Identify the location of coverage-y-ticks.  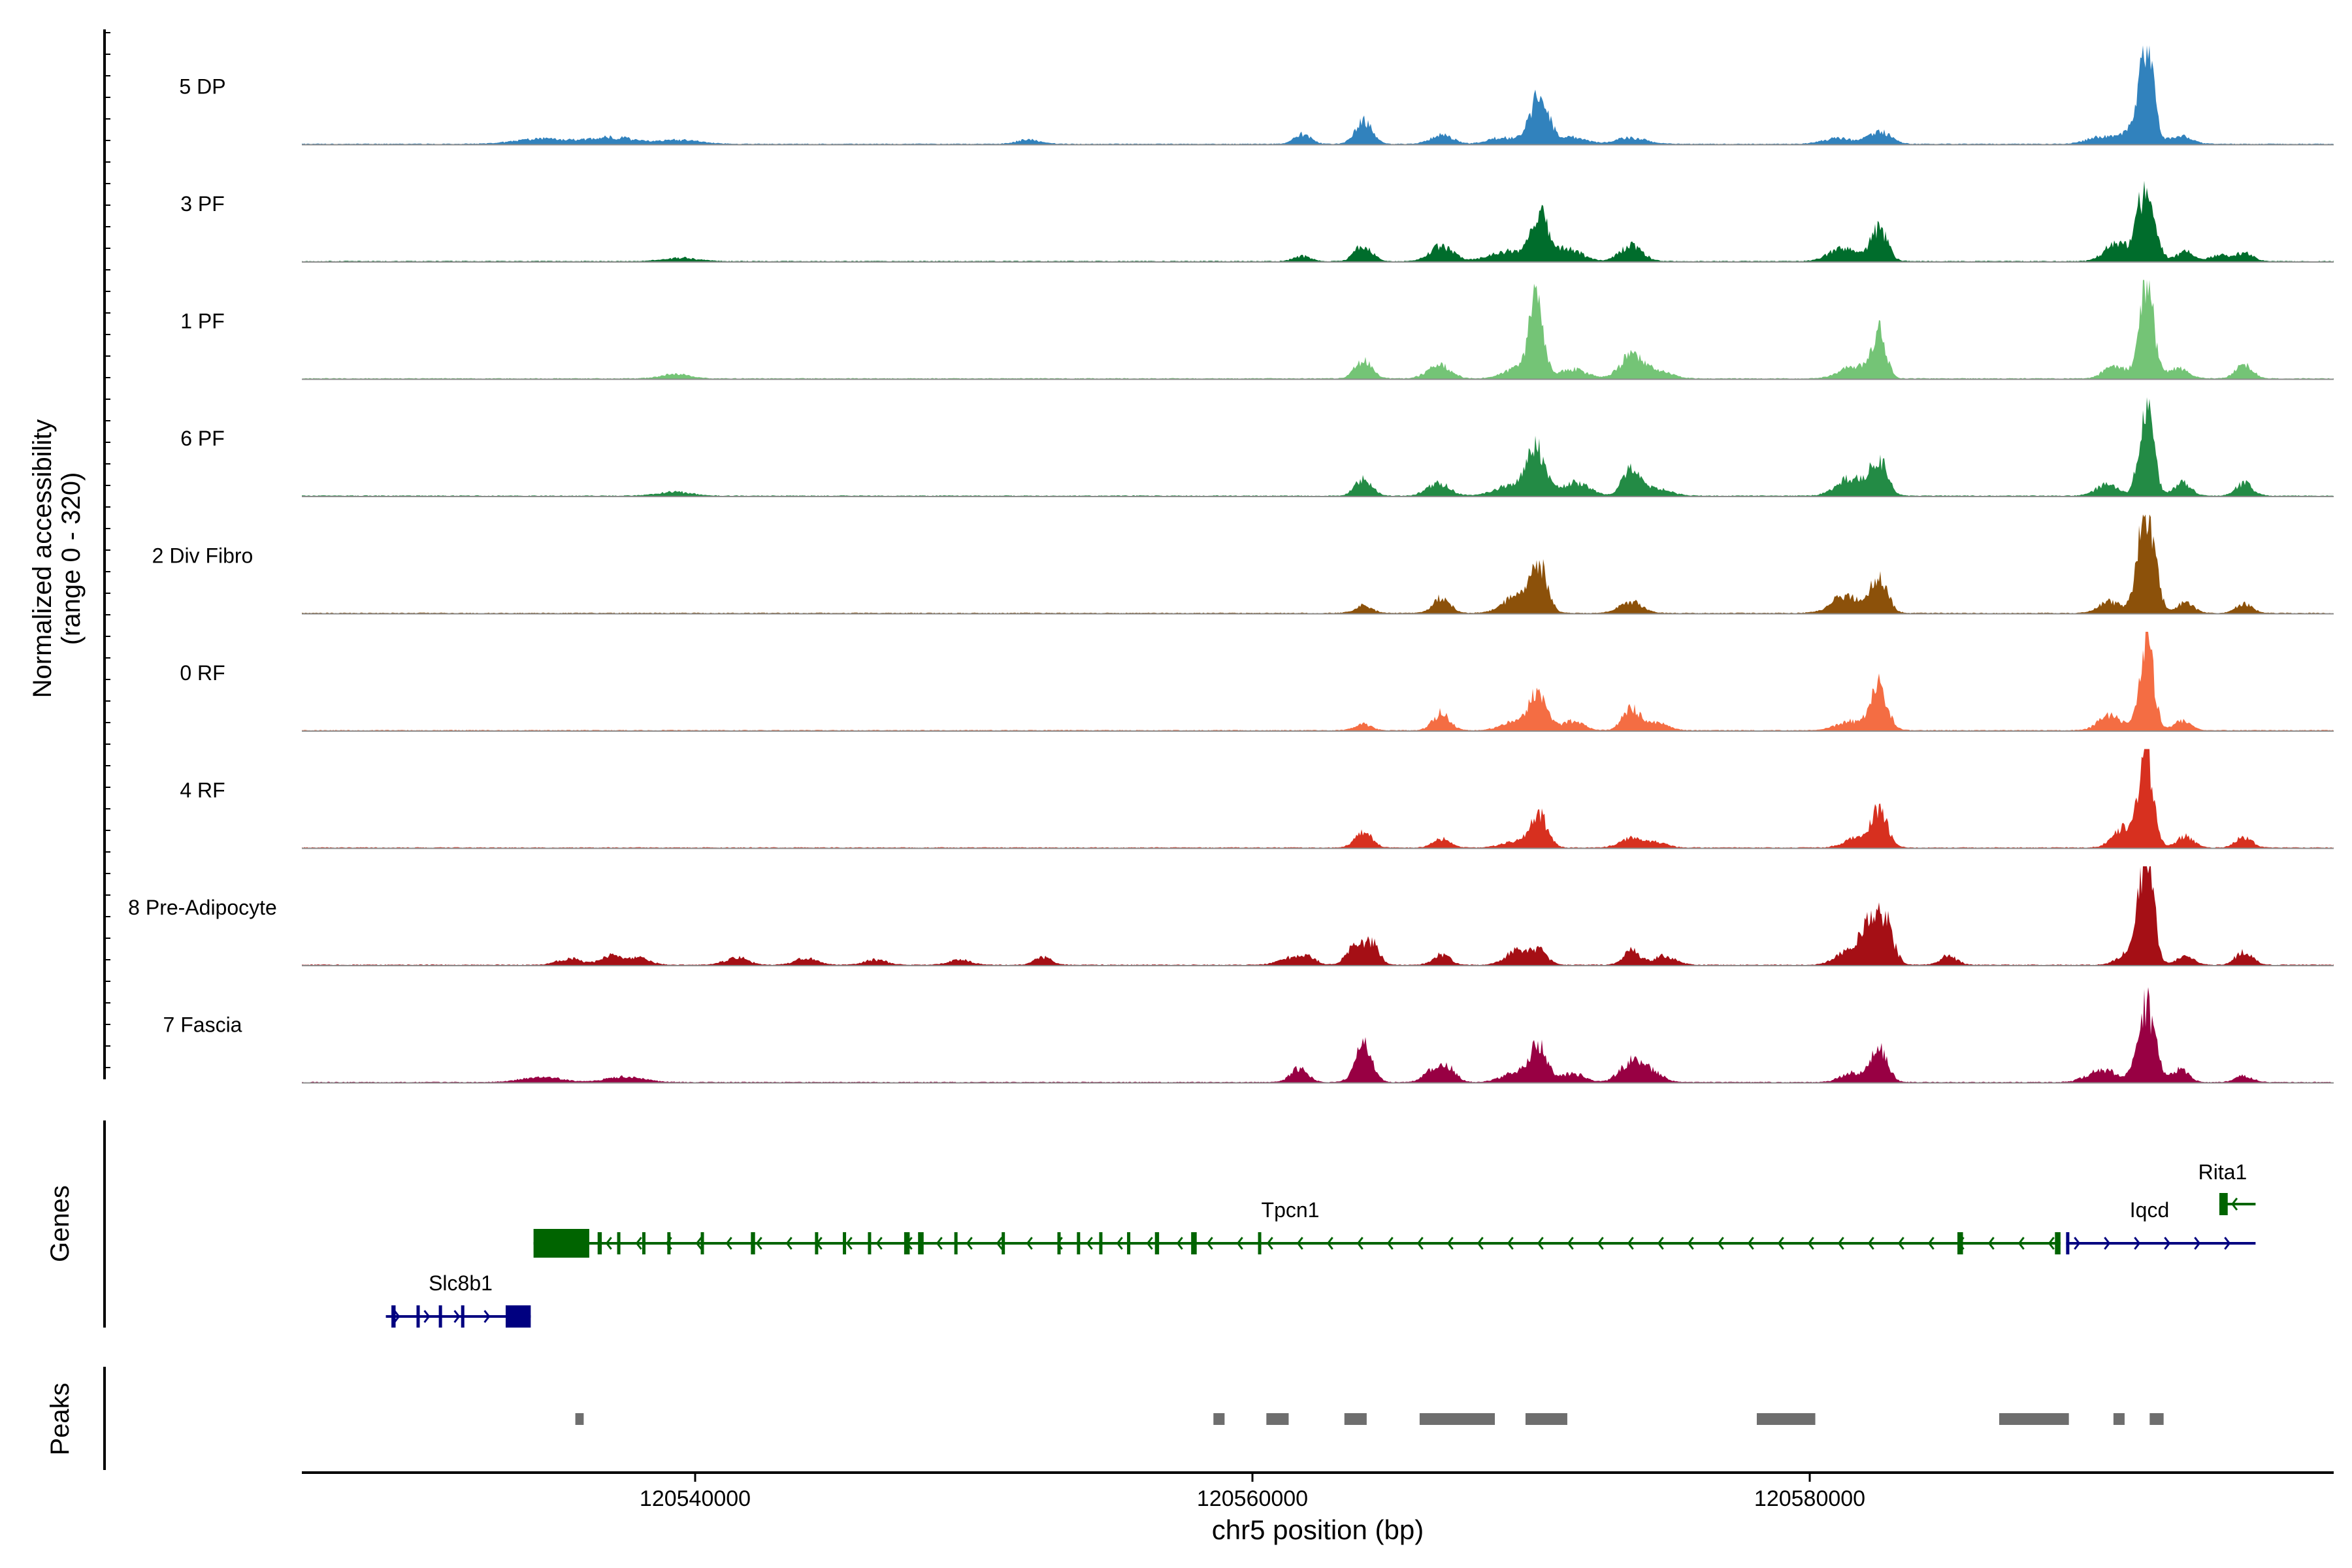
(107, 550).